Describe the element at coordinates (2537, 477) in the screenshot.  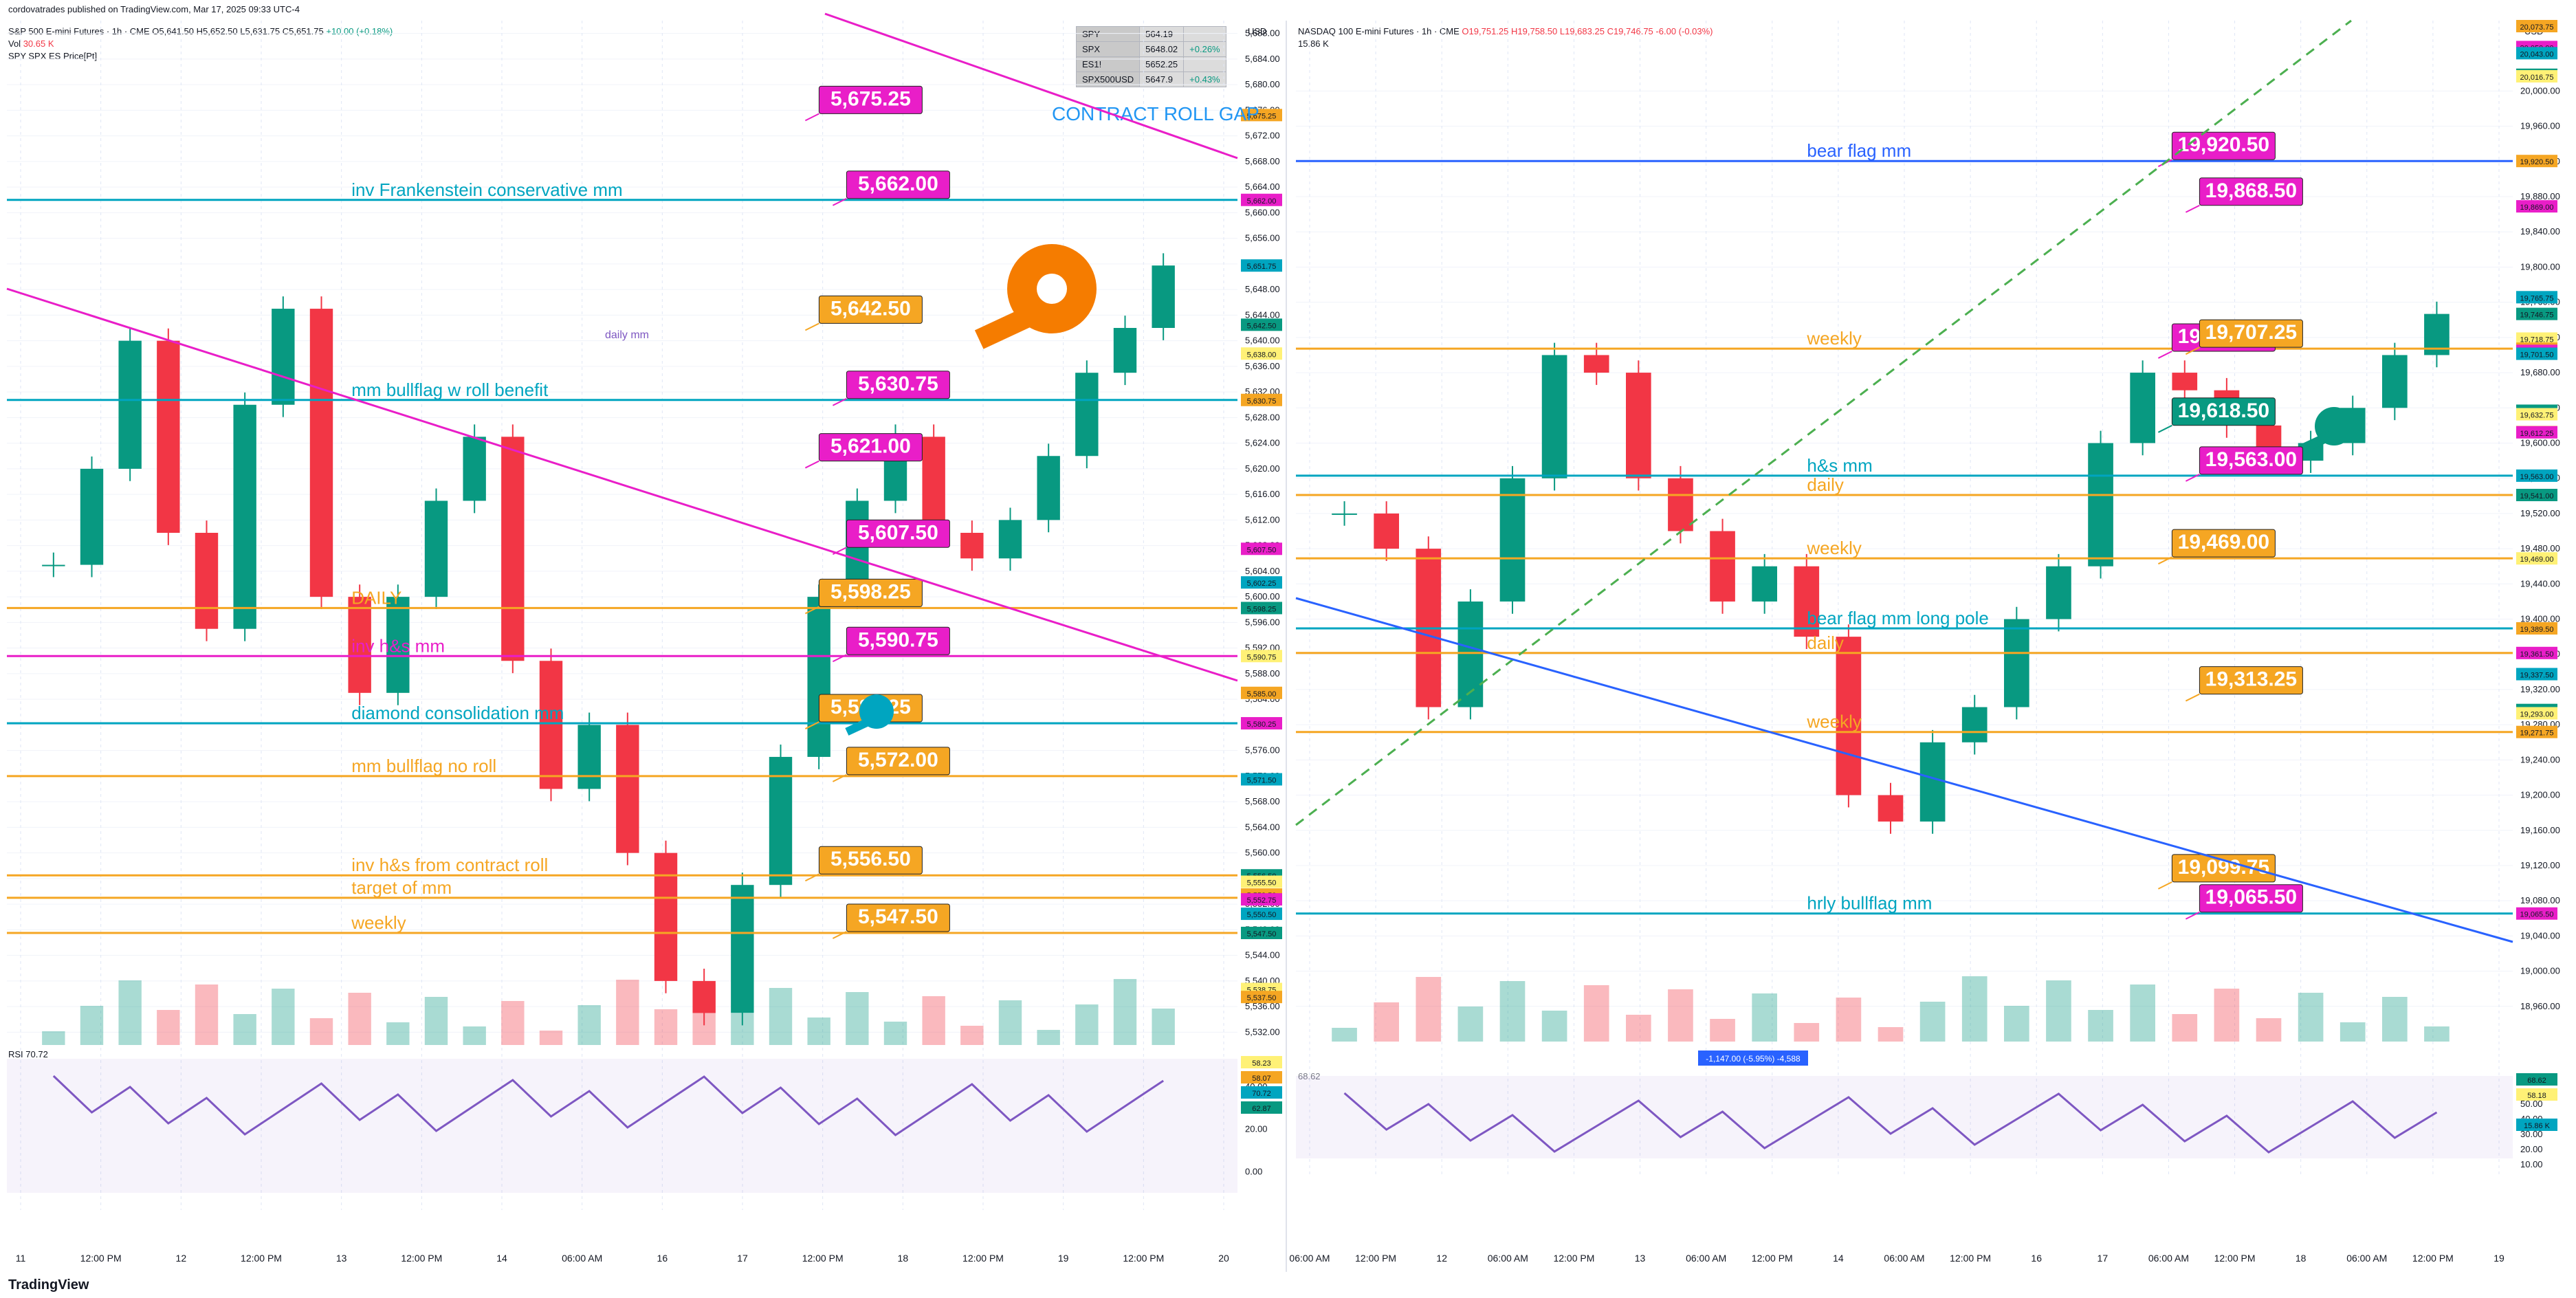
I see `axis-price-tag-text: 19,563.00` at that location.